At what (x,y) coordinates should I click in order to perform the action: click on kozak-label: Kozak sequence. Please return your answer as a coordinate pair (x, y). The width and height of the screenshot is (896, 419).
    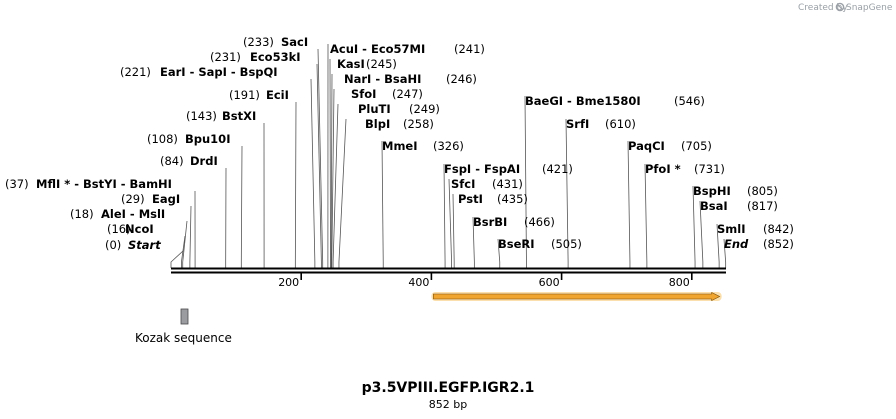
    Looking at the image, I should click on (183, 338).